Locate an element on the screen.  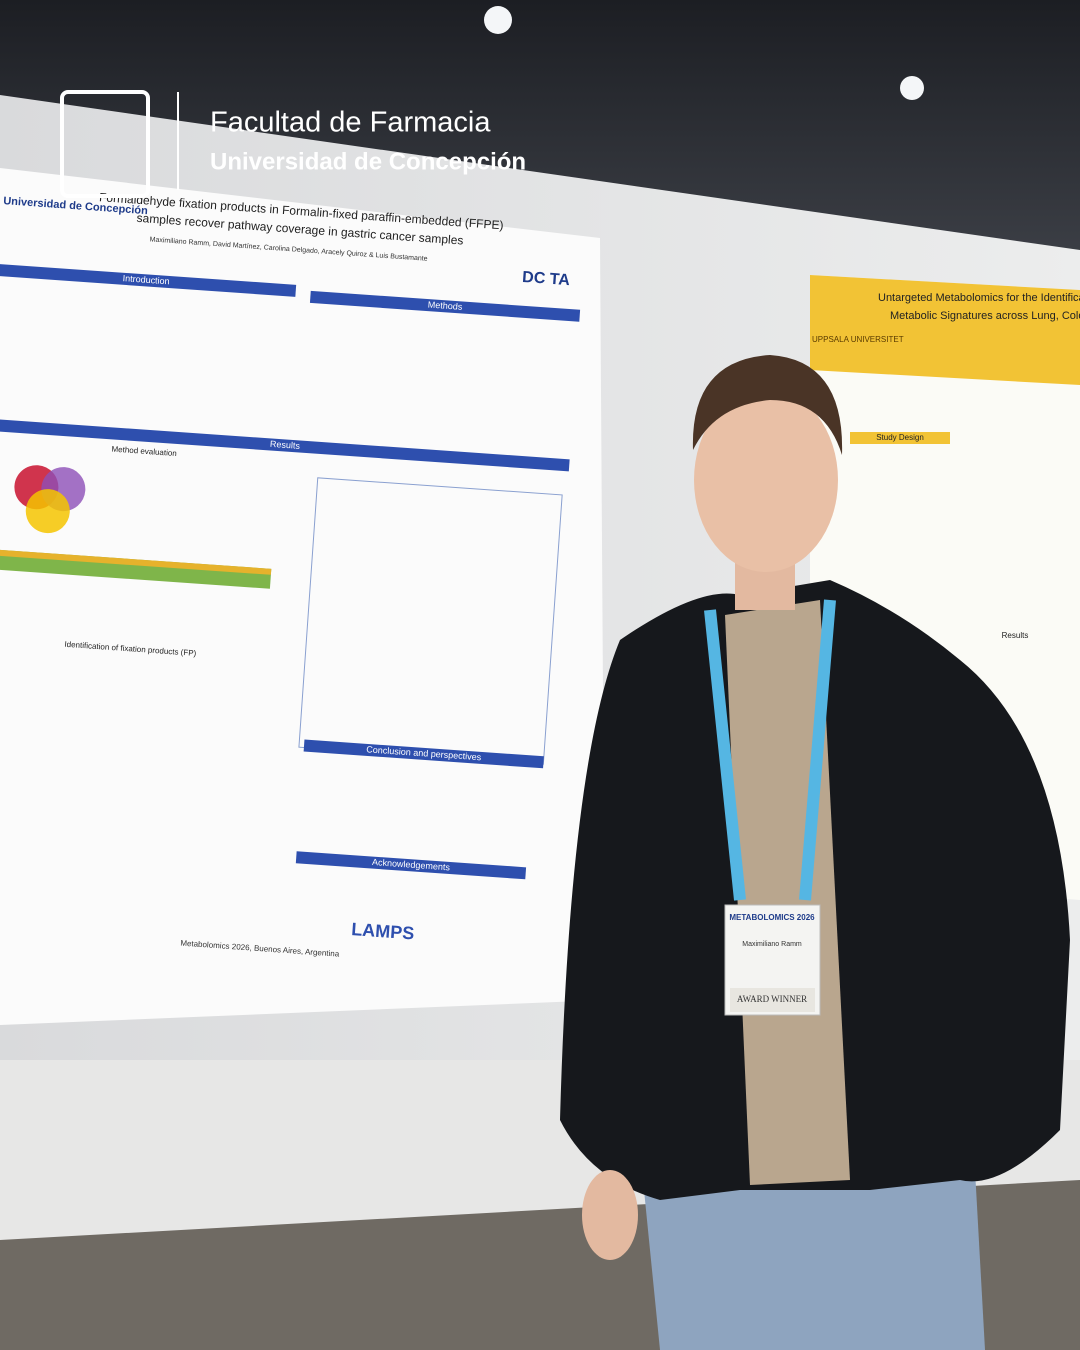
overlay-logo is located at coordinates (105, 144).